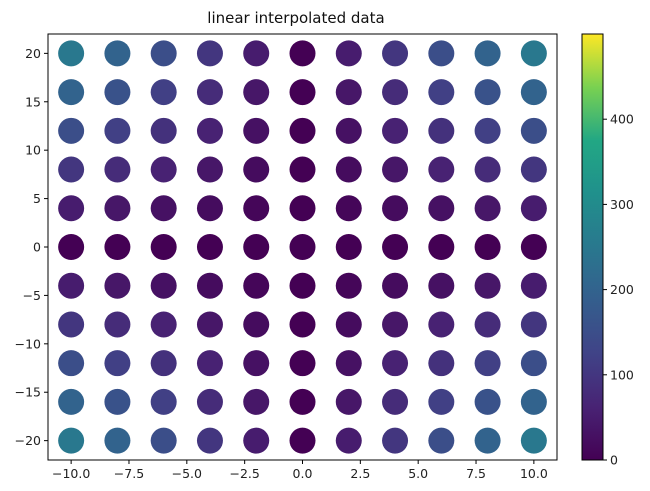 The width and height of the screenshot is (650, 491). Describe the element at coordinates (33, 150) in the screenshot. I see `y-tick-label: 10` at that location.